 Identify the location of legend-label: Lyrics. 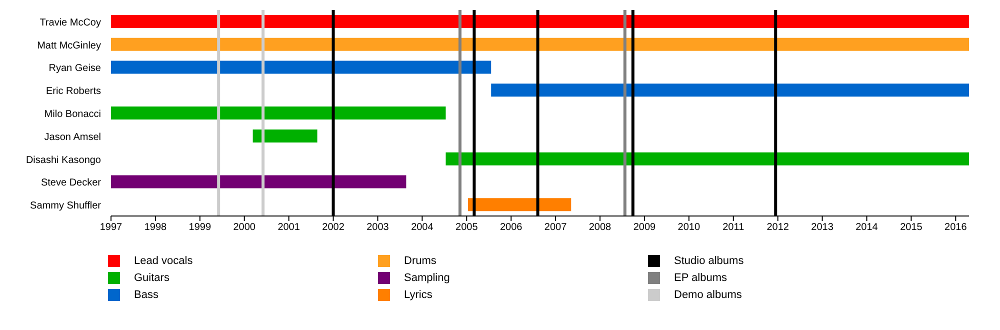
(418, 294).